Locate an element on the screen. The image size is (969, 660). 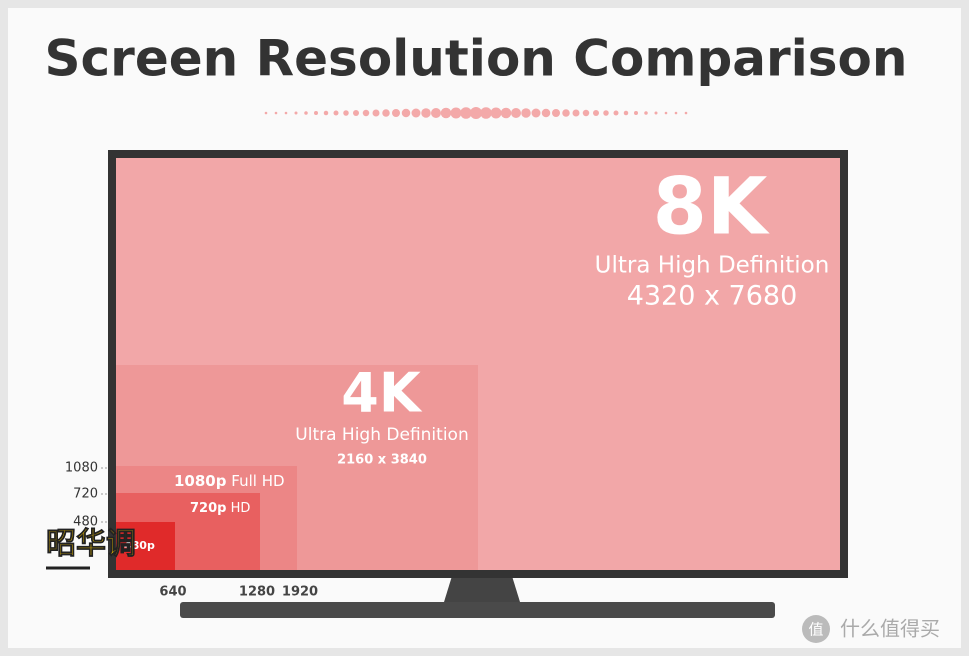
label-480p: 480p is located at coordinates (139, 545).